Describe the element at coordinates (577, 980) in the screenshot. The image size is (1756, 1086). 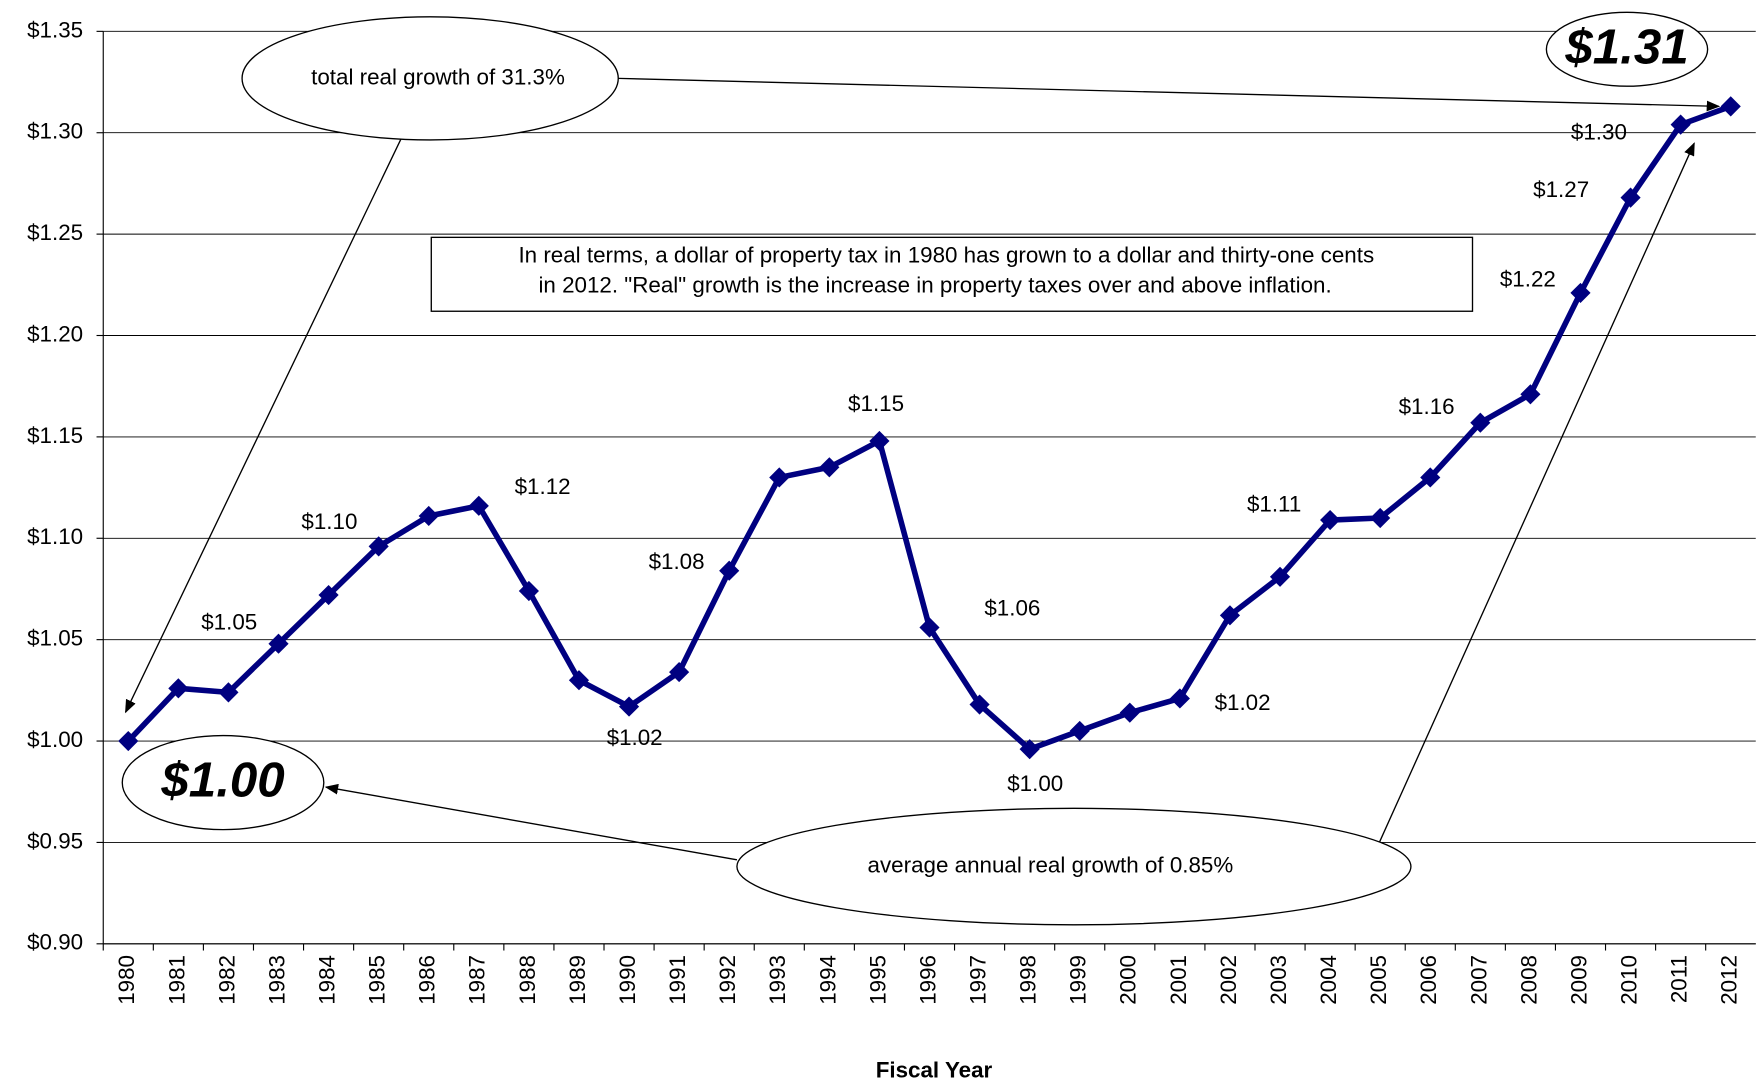
I see `x-tick-label: 1989` at that location.